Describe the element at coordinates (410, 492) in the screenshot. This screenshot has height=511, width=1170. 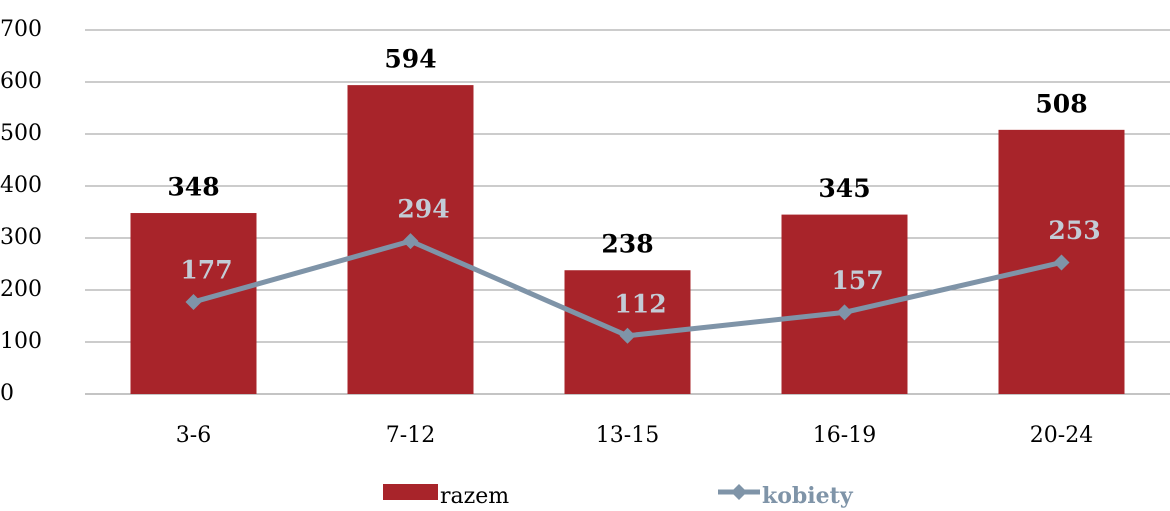
I see `legend-swatch` at that location.